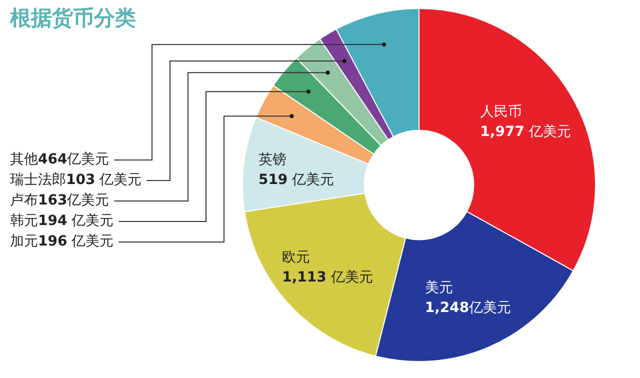 The height and width of the screenshot is (378, 640). What do you see at coordinates (468, 308) in the screenshot?
I see `data-label: 1,248亿美元` at bounding box center [468, 308].